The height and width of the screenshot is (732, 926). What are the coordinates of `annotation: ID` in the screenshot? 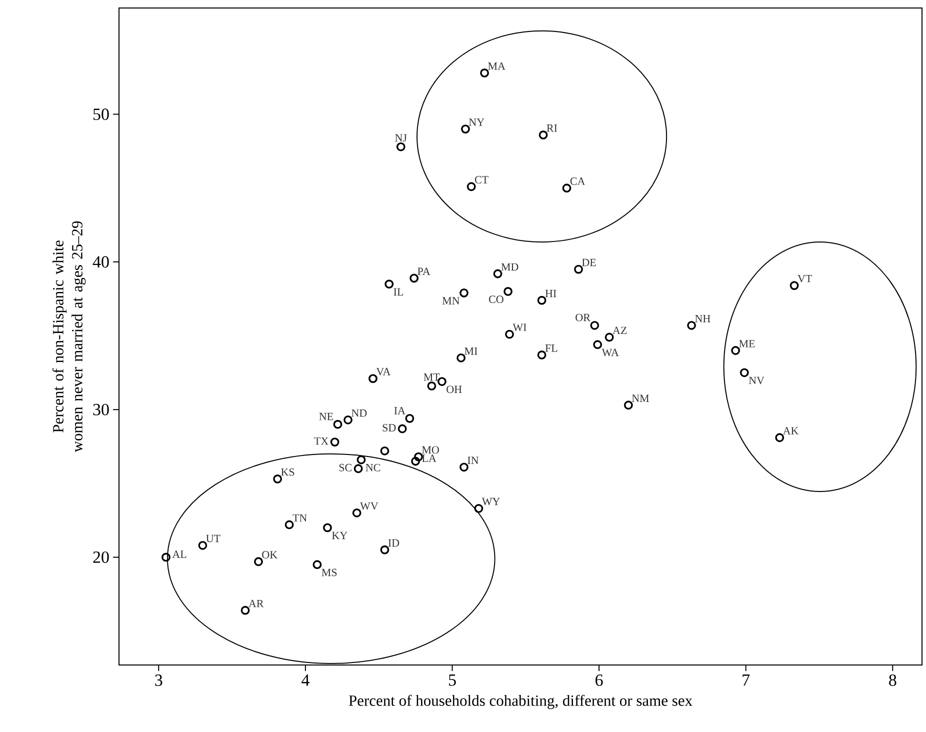 It's located at (394, 543).